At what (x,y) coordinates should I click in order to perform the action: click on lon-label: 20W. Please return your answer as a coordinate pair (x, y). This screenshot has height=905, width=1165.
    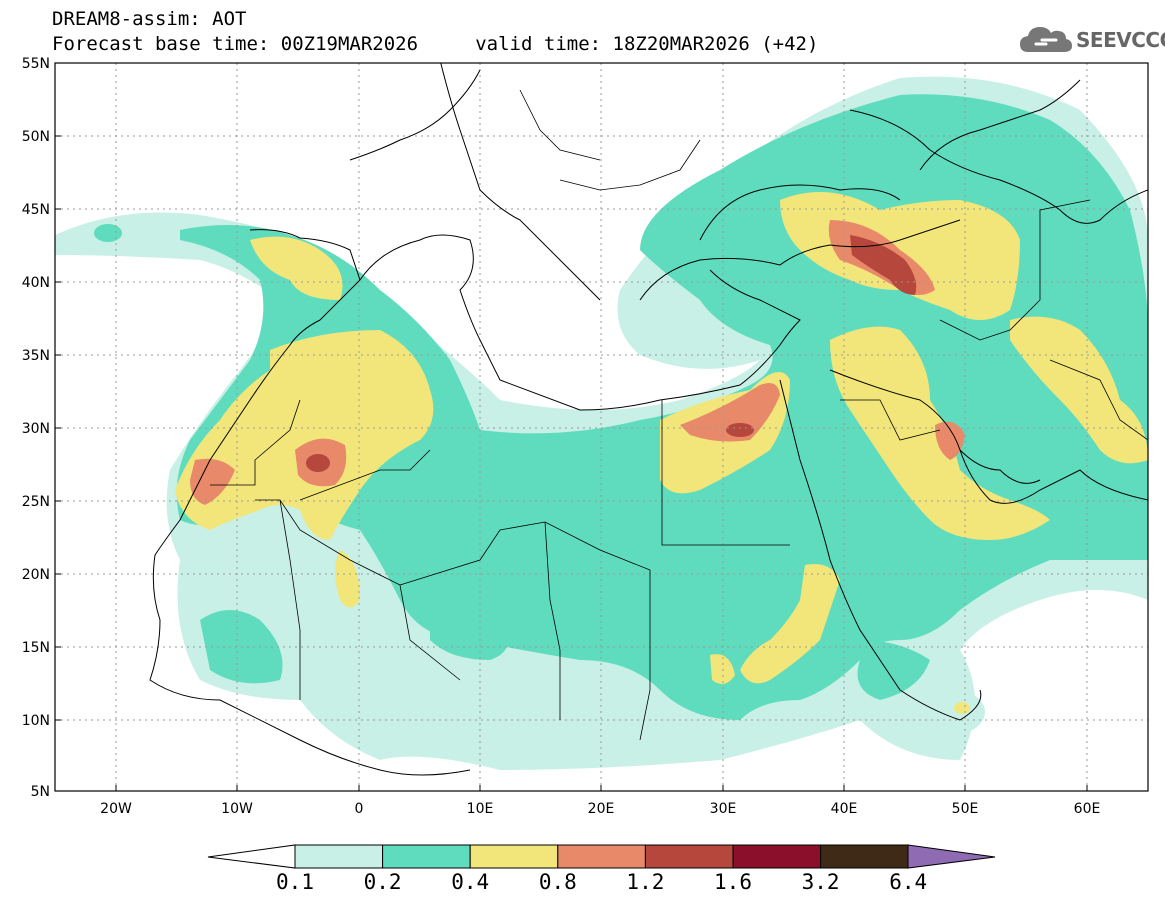
    Looking at the image, I should click on (116, 809).